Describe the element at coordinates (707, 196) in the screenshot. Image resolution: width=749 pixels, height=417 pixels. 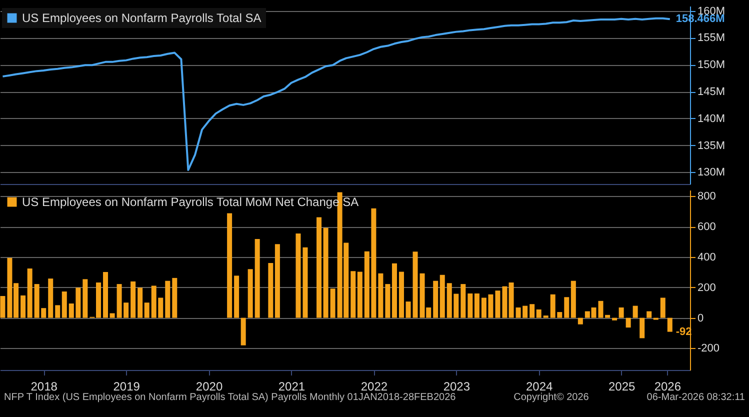
I see `y-tick-label: 800` at that location.